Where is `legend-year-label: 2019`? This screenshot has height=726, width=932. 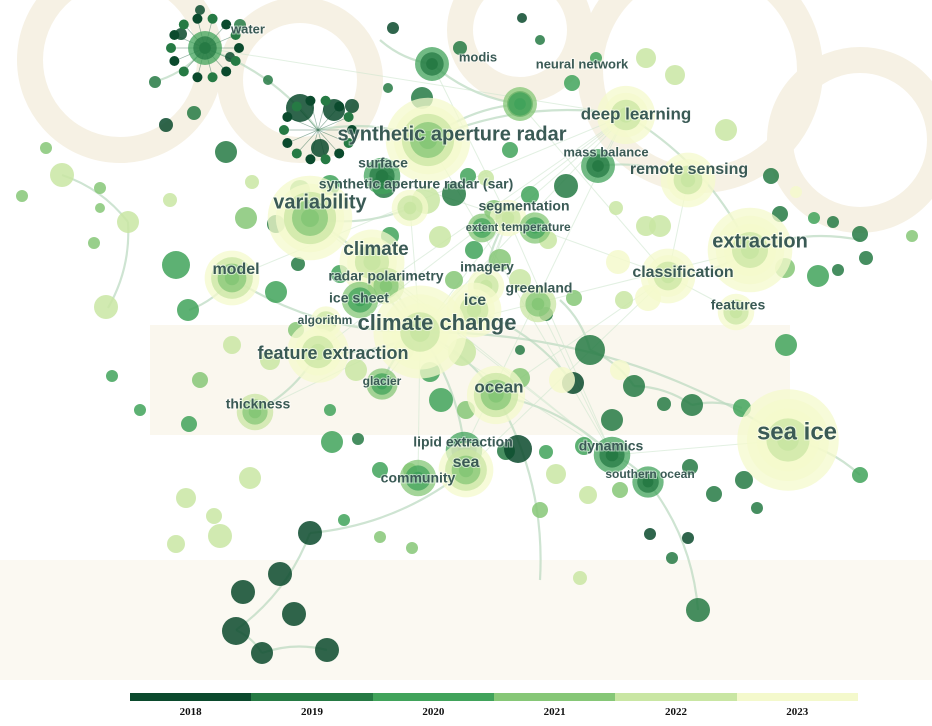 legend-year-label: 2019 is located at coordinates (311, 712).